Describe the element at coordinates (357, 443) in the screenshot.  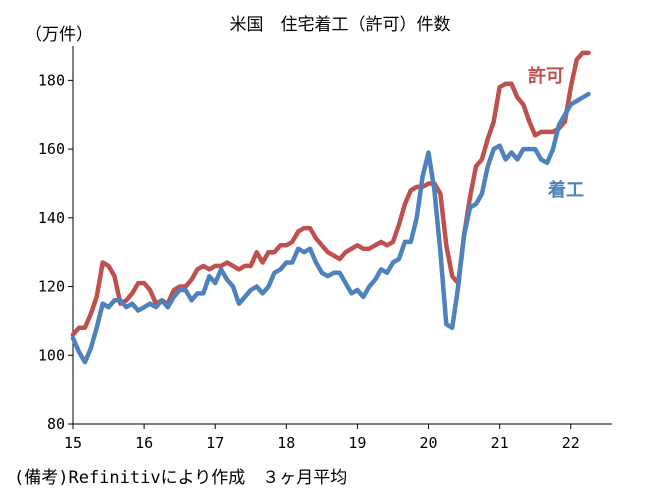
I see `x-tick-label: 19` at that location.